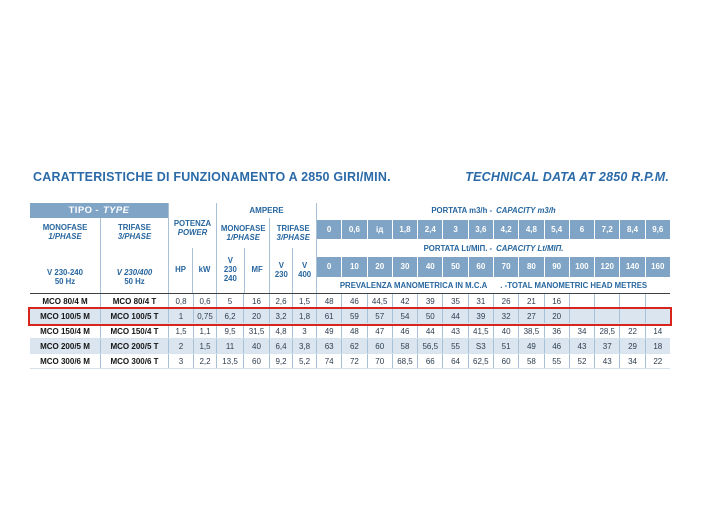  I want to click on capacity-m3h-value: 4,2, so click(506, 229).